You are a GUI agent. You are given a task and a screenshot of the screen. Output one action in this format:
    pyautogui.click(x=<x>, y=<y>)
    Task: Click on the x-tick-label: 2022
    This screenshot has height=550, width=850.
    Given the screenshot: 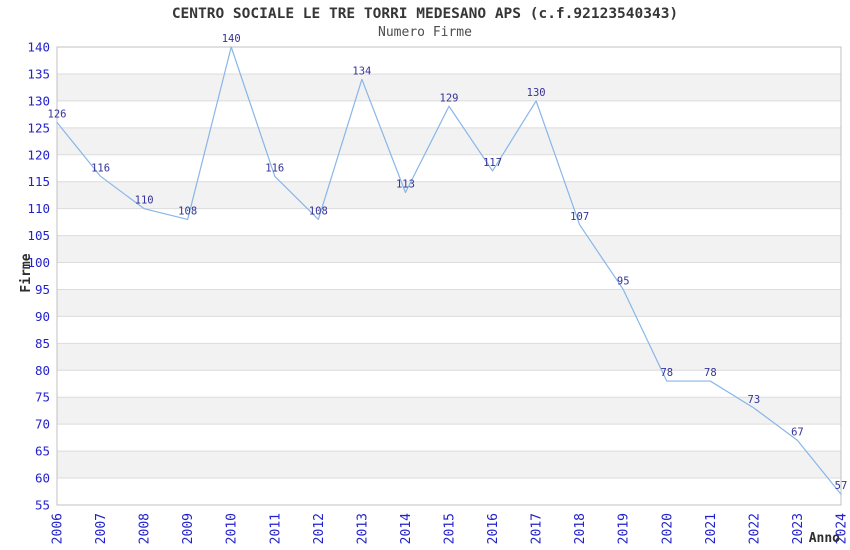 What is the action you would take?
    pyautogui.click(x=754, y=528)
    